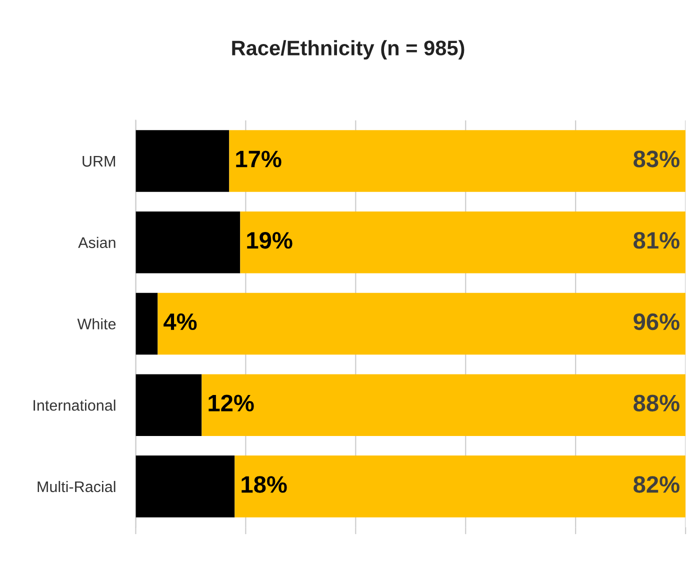 The width and height of the screenshot is (696, 573). Describe the element at coordinates (348, 50) in the screenshot. I see `chart-title: Race/Ethnicity (n = 985)` at that location.